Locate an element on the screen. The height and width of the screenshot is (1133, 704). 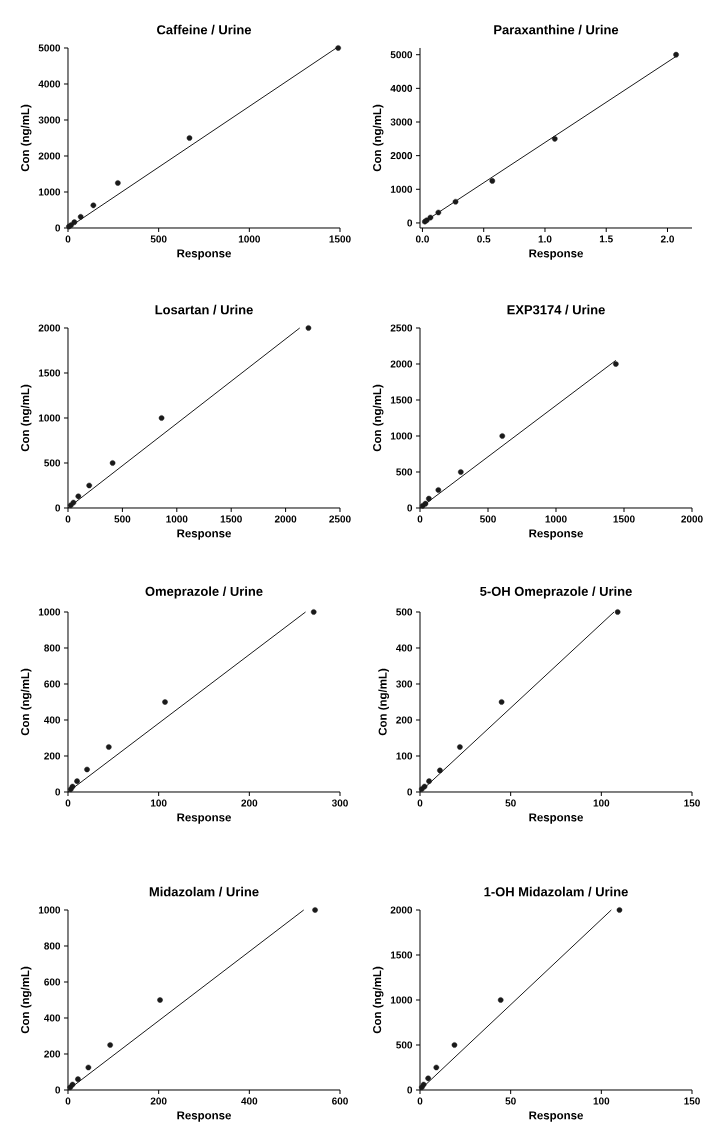
x-tick-label: 2500 is located at coordinates (340, 519).